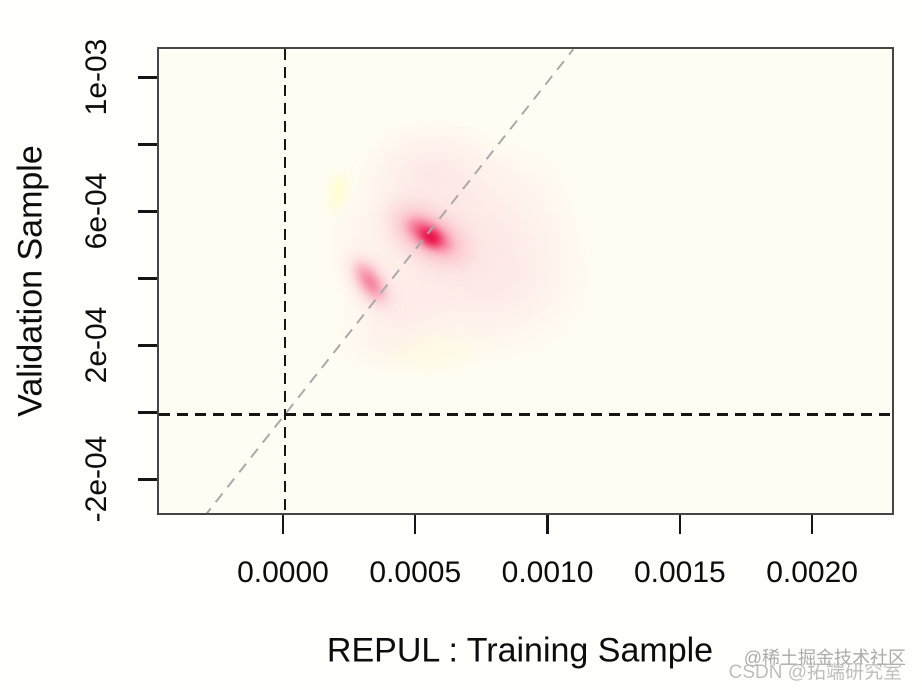 The width and height of the screenshot is (922, 690). Describe the element at coordinates (283, 572) in the screenshot. I see `x-axis-tick-label: 0.0000` at that location.